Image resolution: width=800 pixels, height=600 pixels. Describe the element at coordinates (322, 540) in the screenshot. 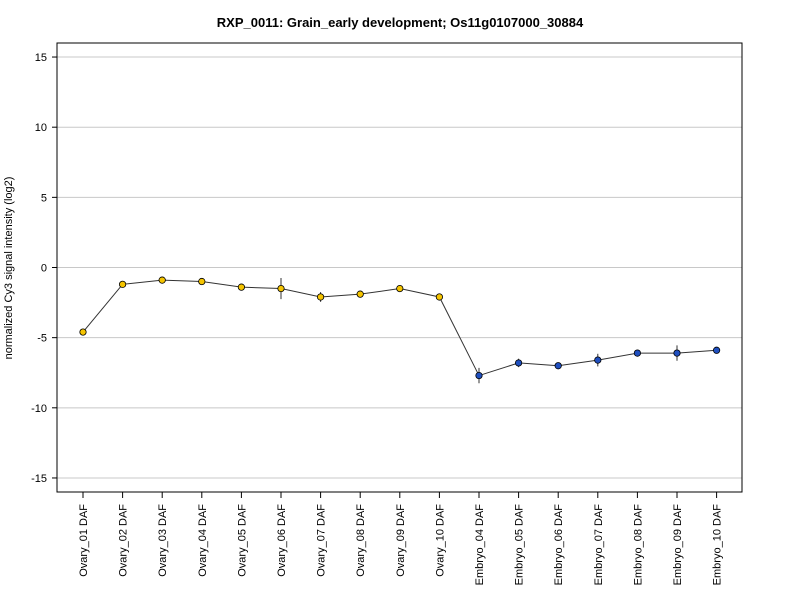

I see `x-tick-label: Ovary_07 DAF` at that location.